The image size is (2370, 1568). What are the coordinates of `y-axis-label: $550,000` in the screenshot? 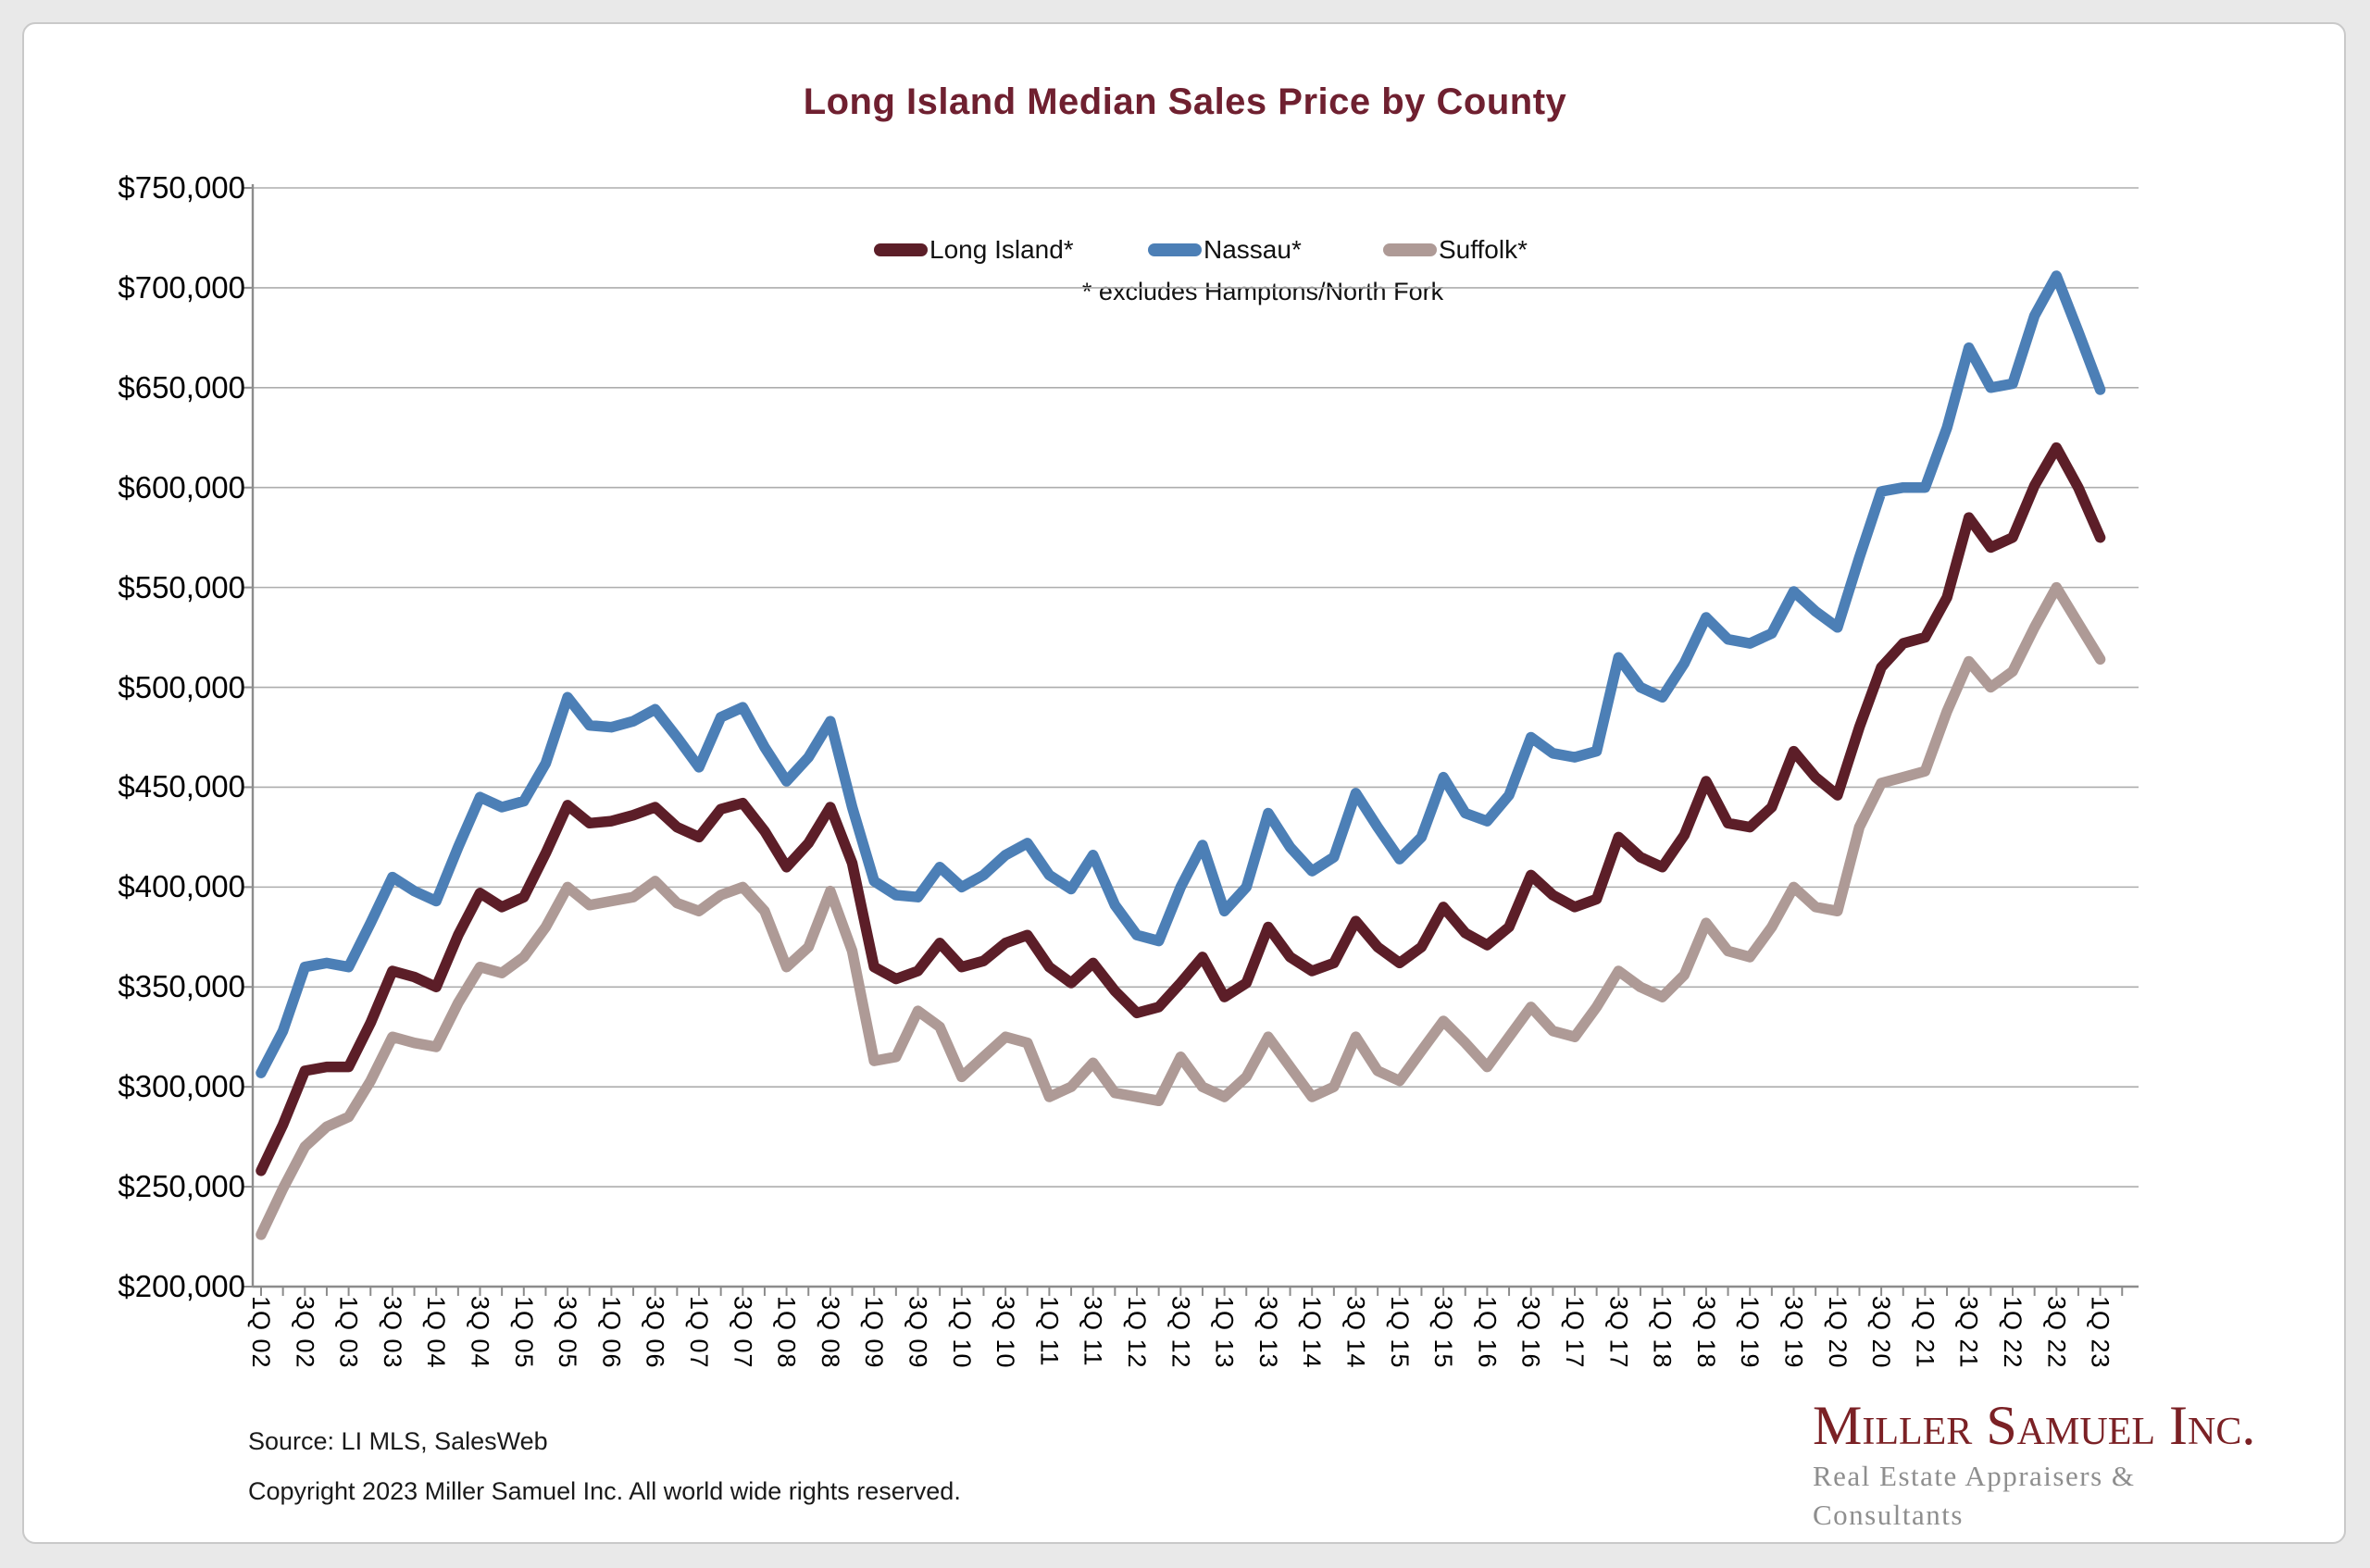 It's located at (181, 586).